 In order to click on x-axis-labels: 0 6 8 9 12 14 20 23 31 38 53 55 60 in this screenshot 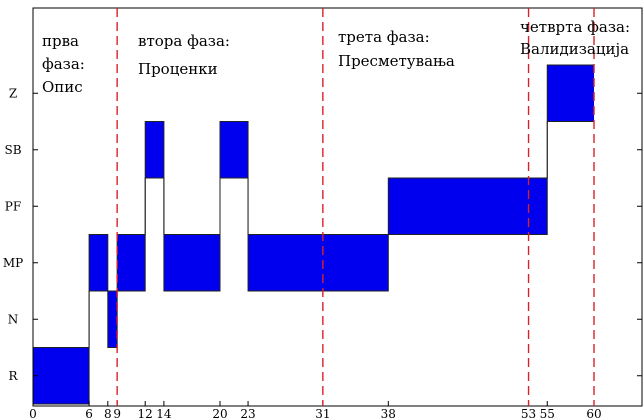, I will do `click(315, 413)`.